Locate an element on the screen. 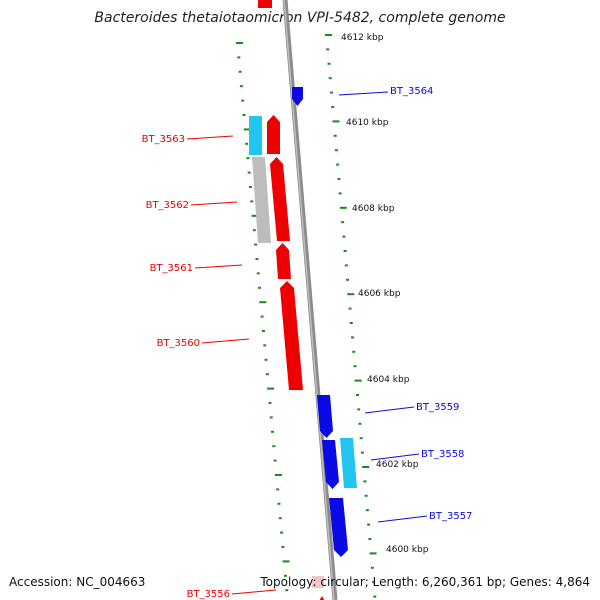 This screenshot has height=600, width=600. BT_3563-arrow is located at coordinates (273, 134).